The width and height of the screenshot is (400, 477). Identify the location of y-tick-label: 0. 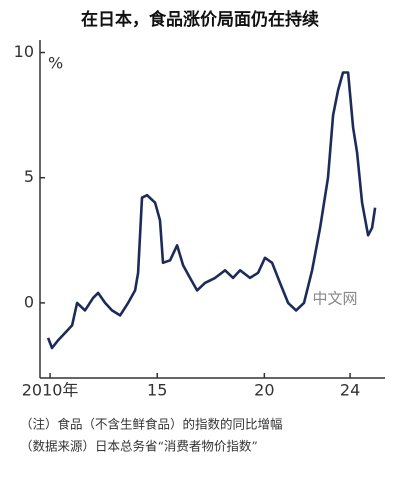
(29, 301).